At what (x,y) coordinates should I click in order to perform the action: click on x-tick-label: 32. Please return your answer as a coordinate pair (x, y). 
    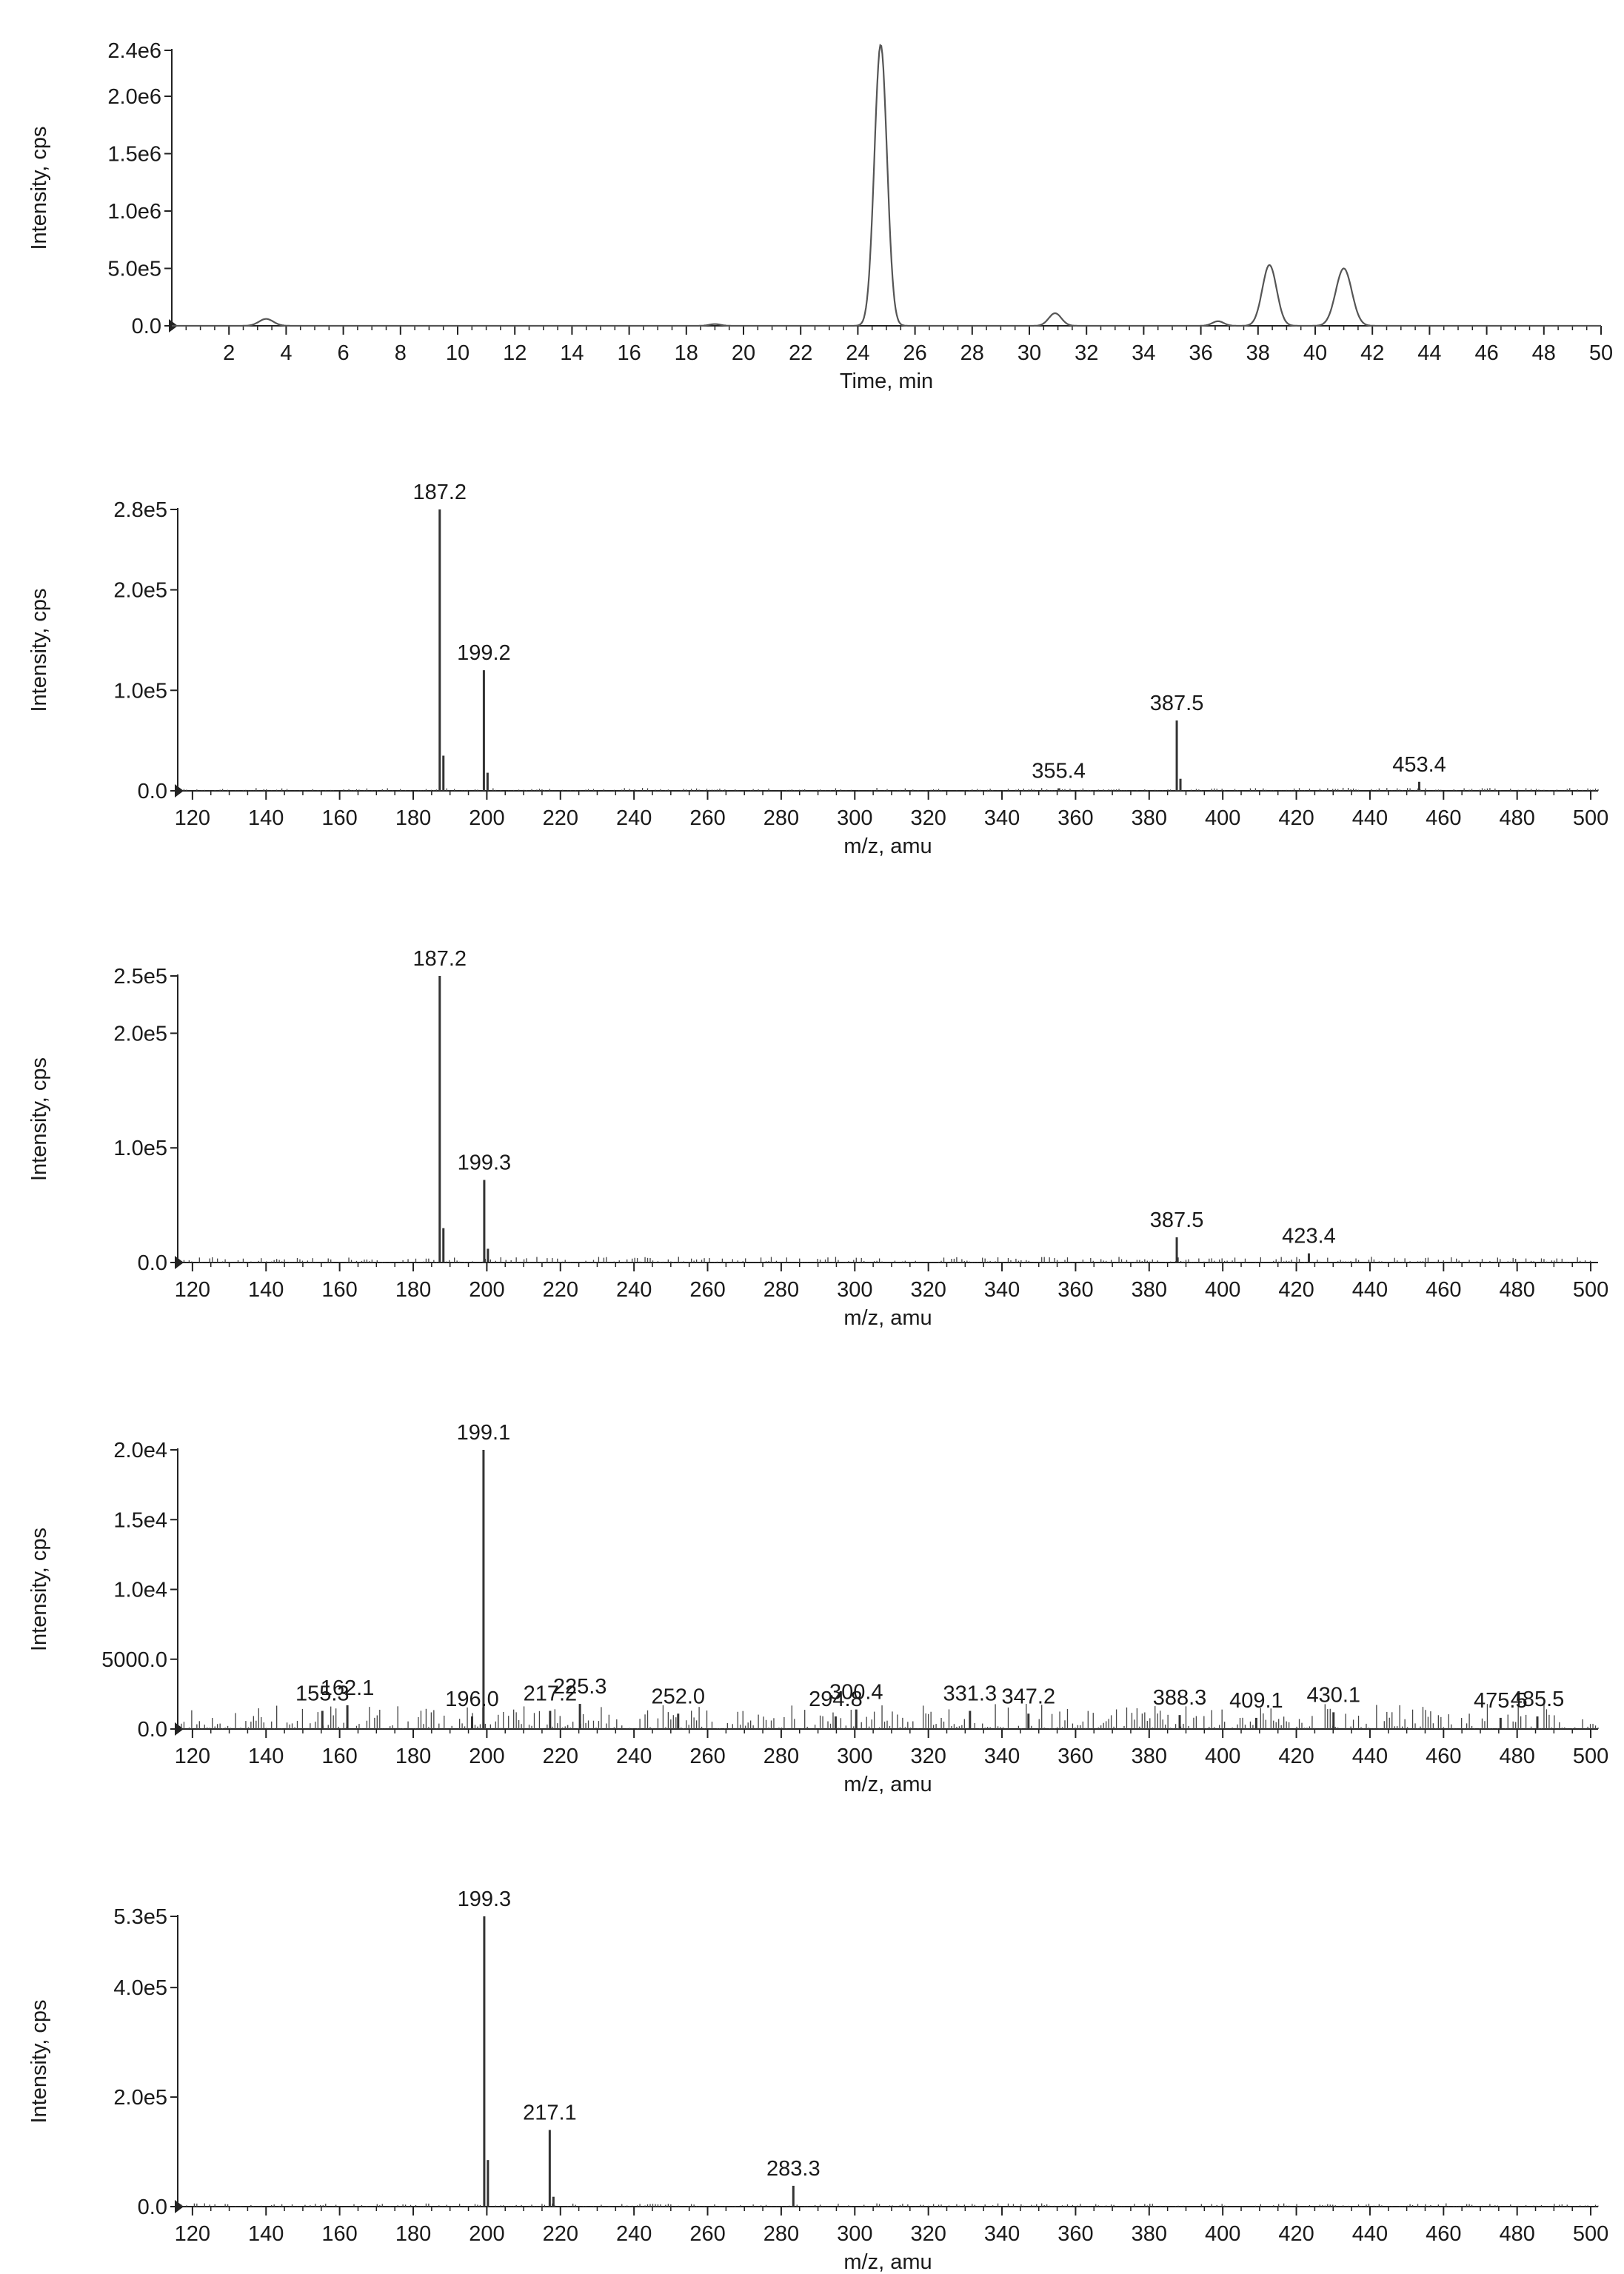
    Looking at the image, I should click on (1086, 353).